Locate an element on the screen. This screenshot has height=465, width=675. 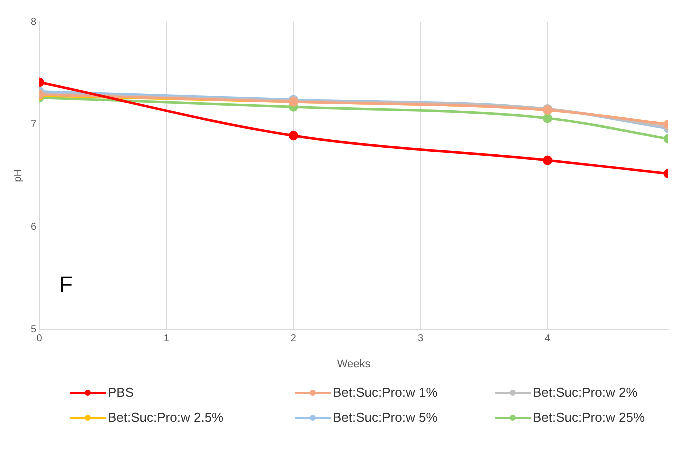
legend-label: Bet:Suc:Pro:w 2.5% is located at coordinates (166, 417).